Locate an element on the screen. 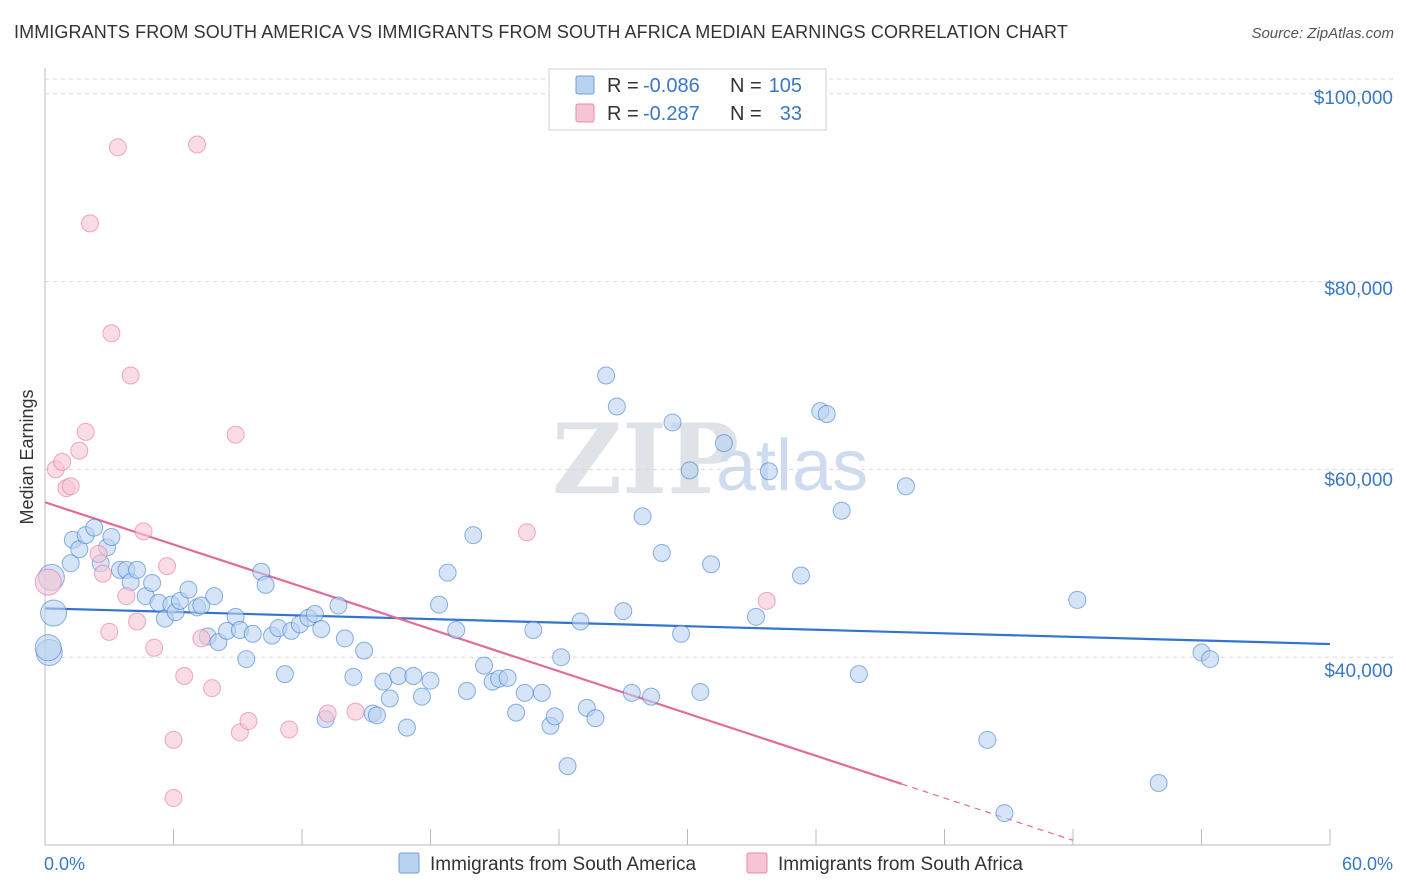 This screenshot has width=1406, height=892. legend-n-value: 105 is located at coordinates (785, 86).